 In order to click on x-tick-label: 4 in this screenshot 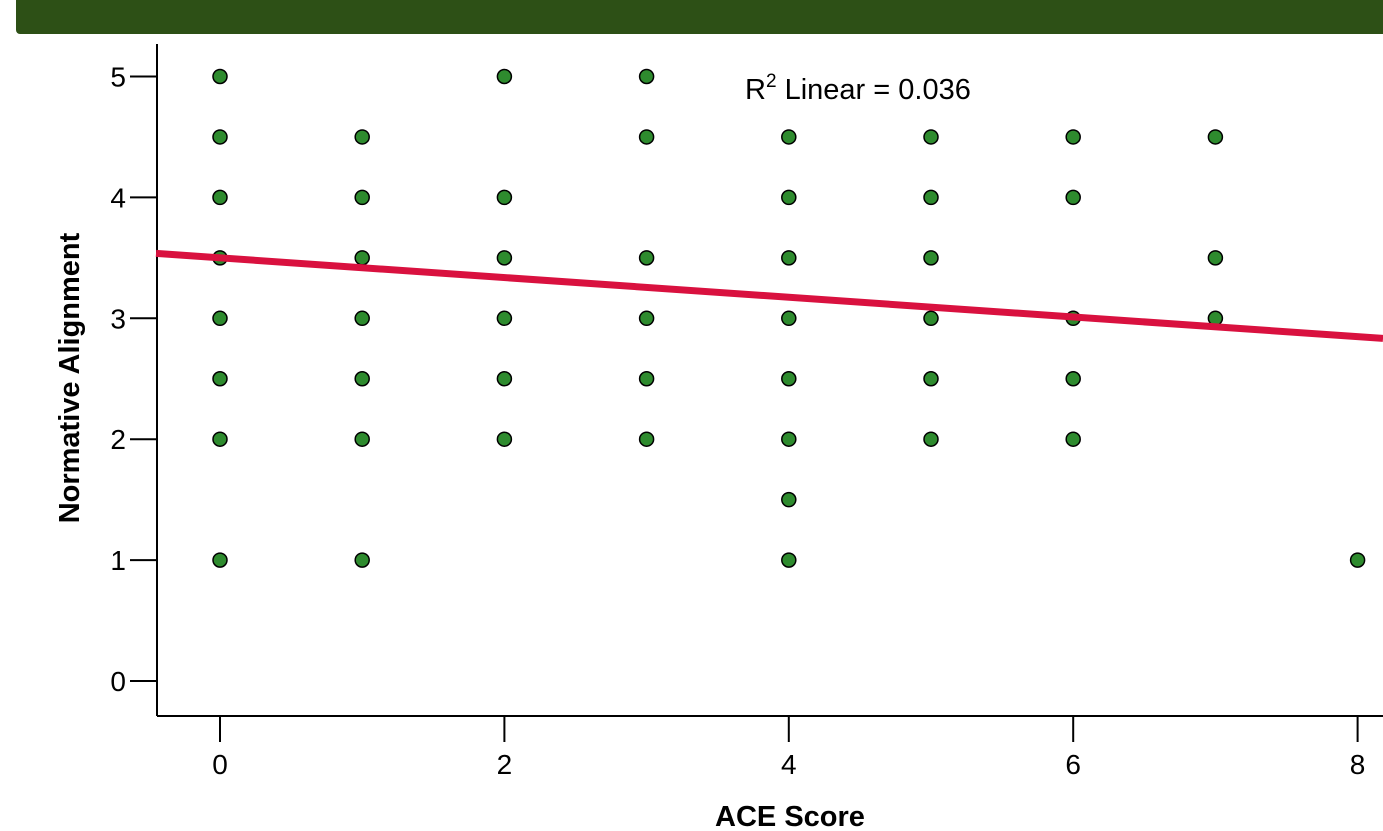, I will do `click(789, 764)`.